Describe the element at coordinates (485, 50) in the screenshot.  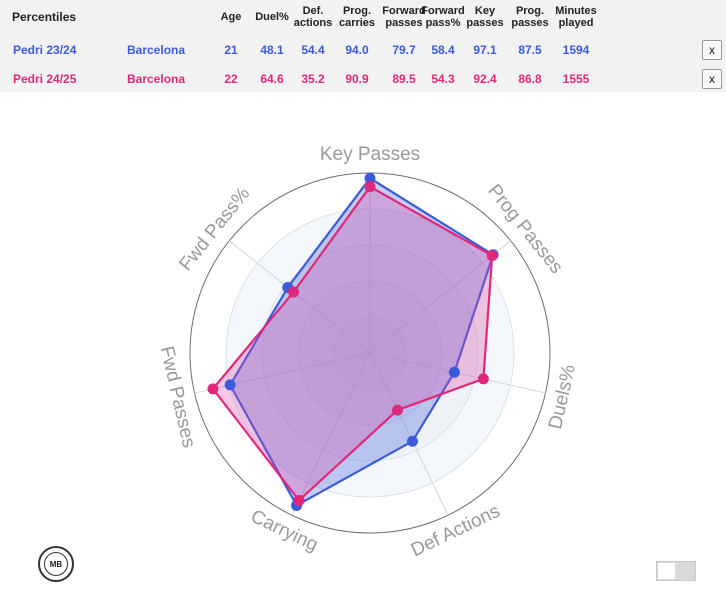
I see `cell-key: 97.1` at that location.